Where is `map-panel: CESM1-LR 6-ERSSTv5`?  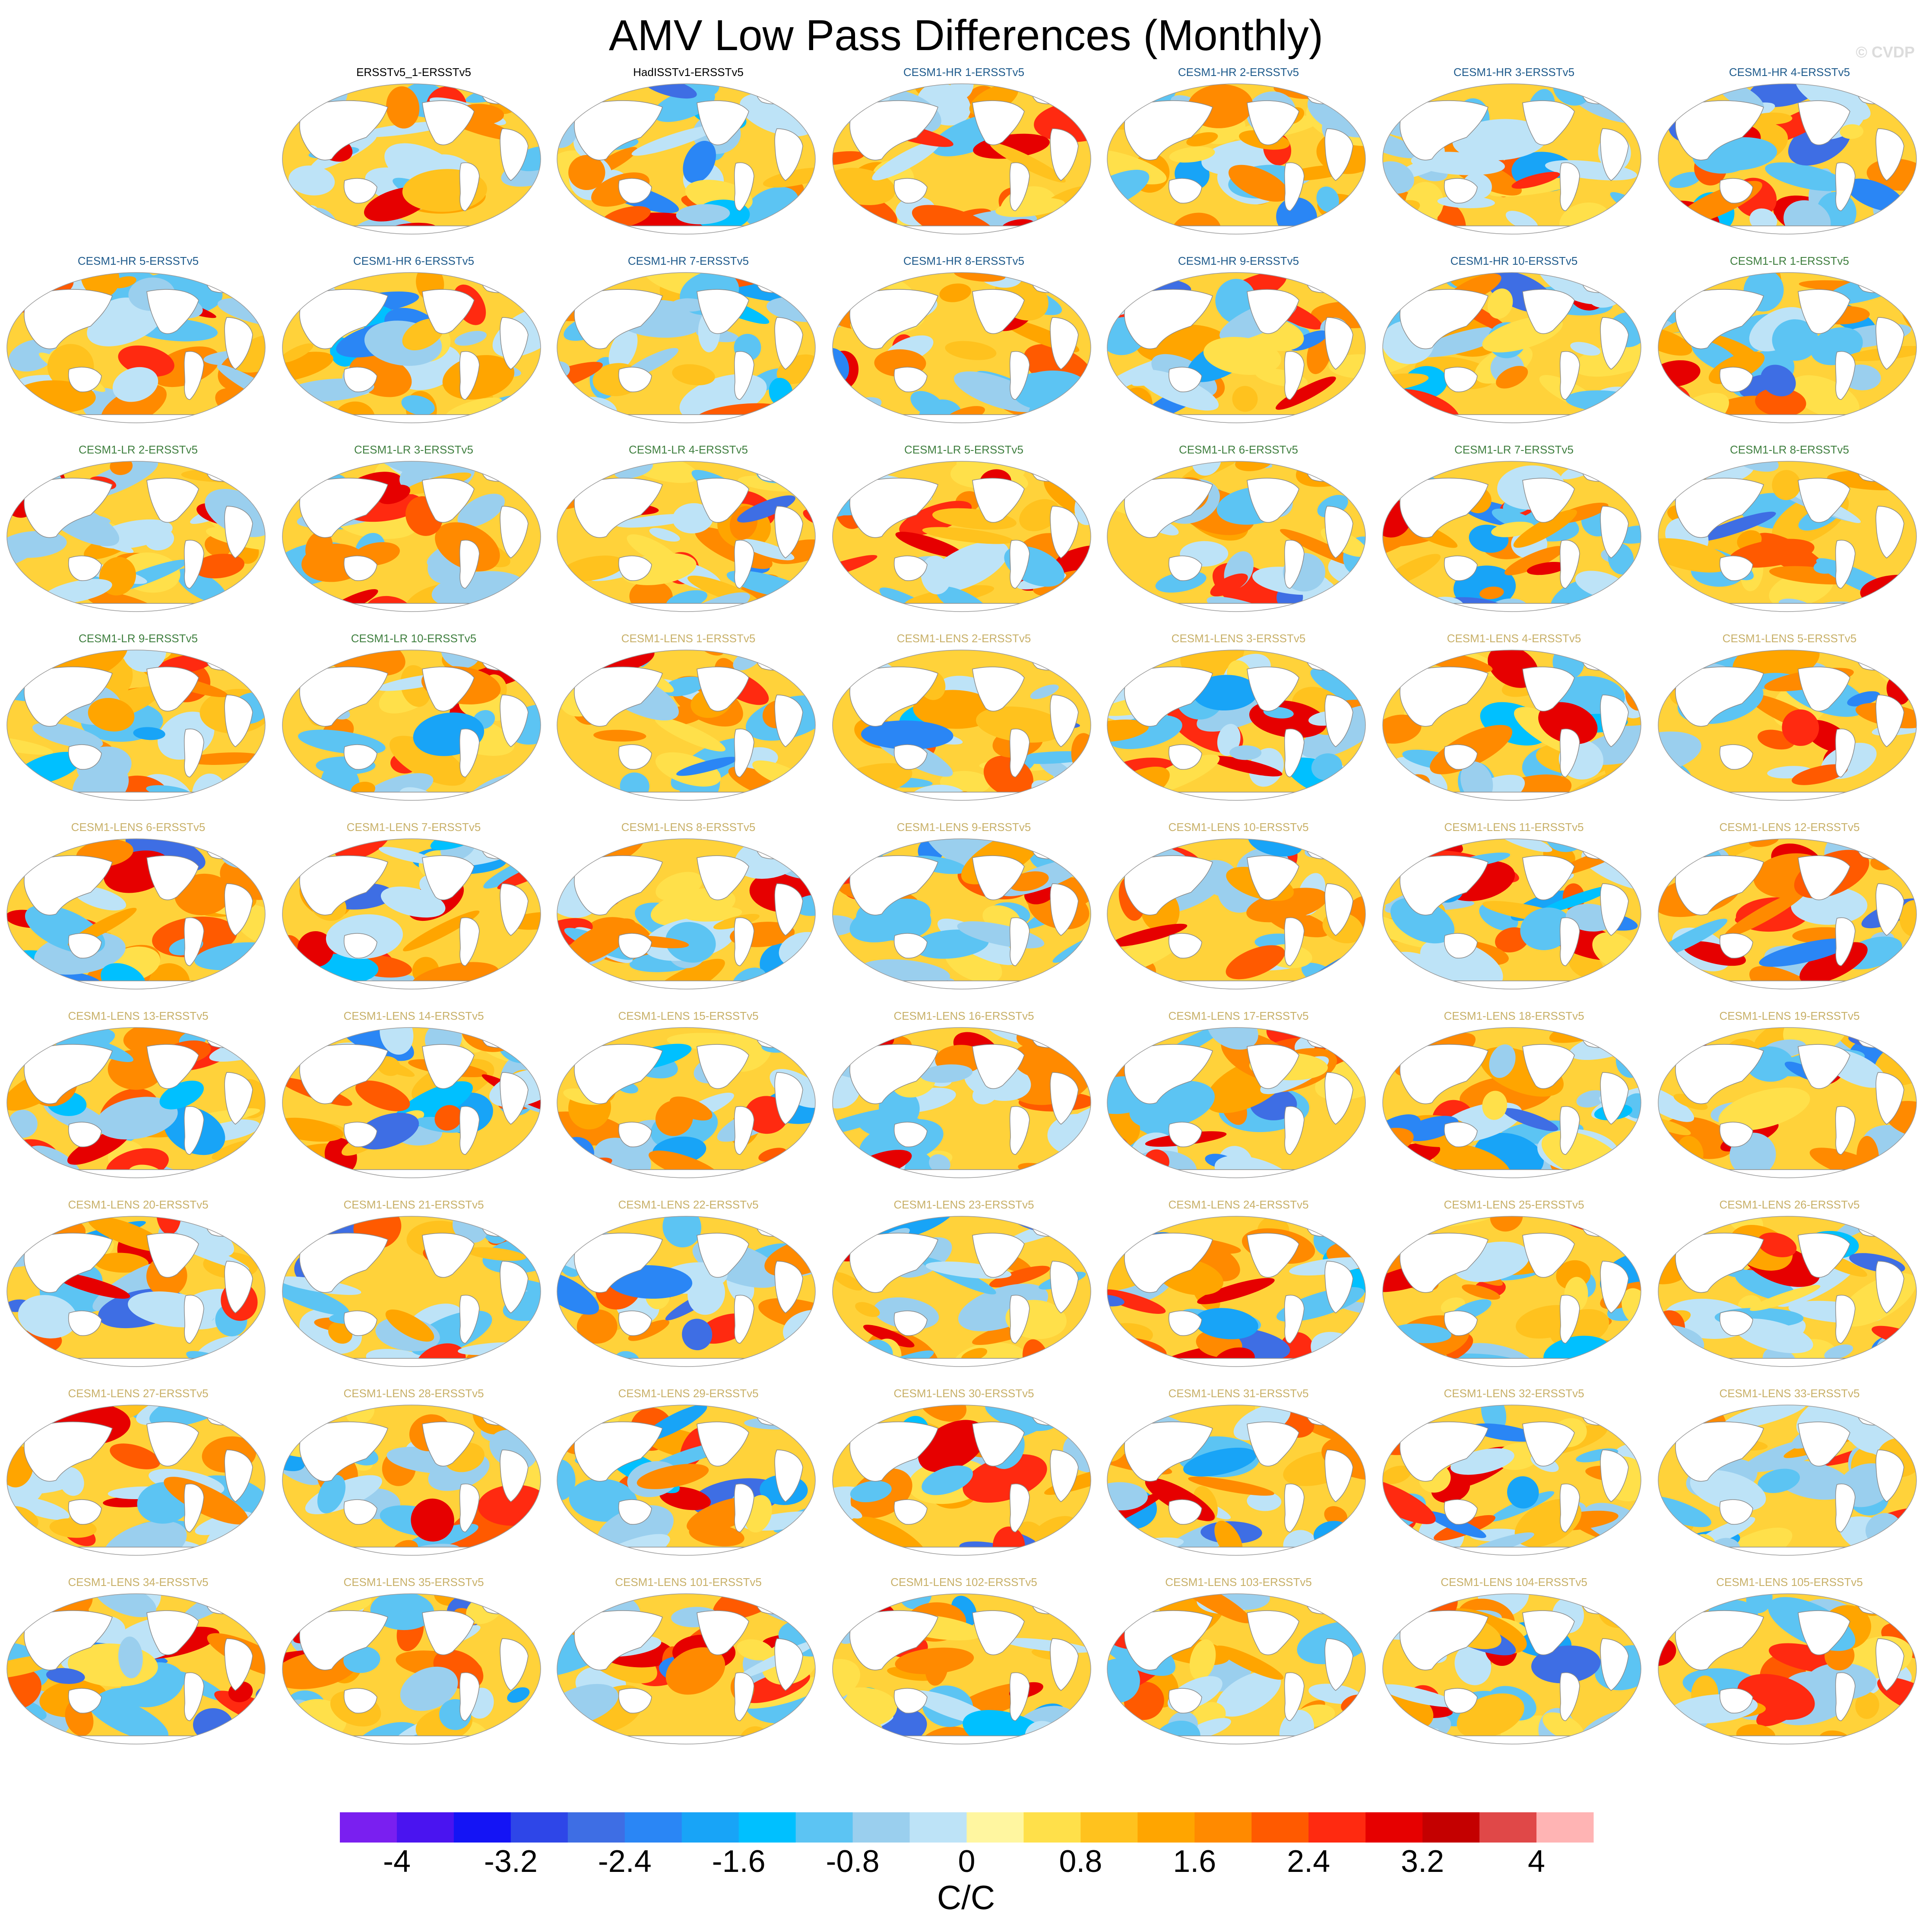
map-panel: CESM1-LR 6-ERSSTv5 is located at coordinates (1239, 528).